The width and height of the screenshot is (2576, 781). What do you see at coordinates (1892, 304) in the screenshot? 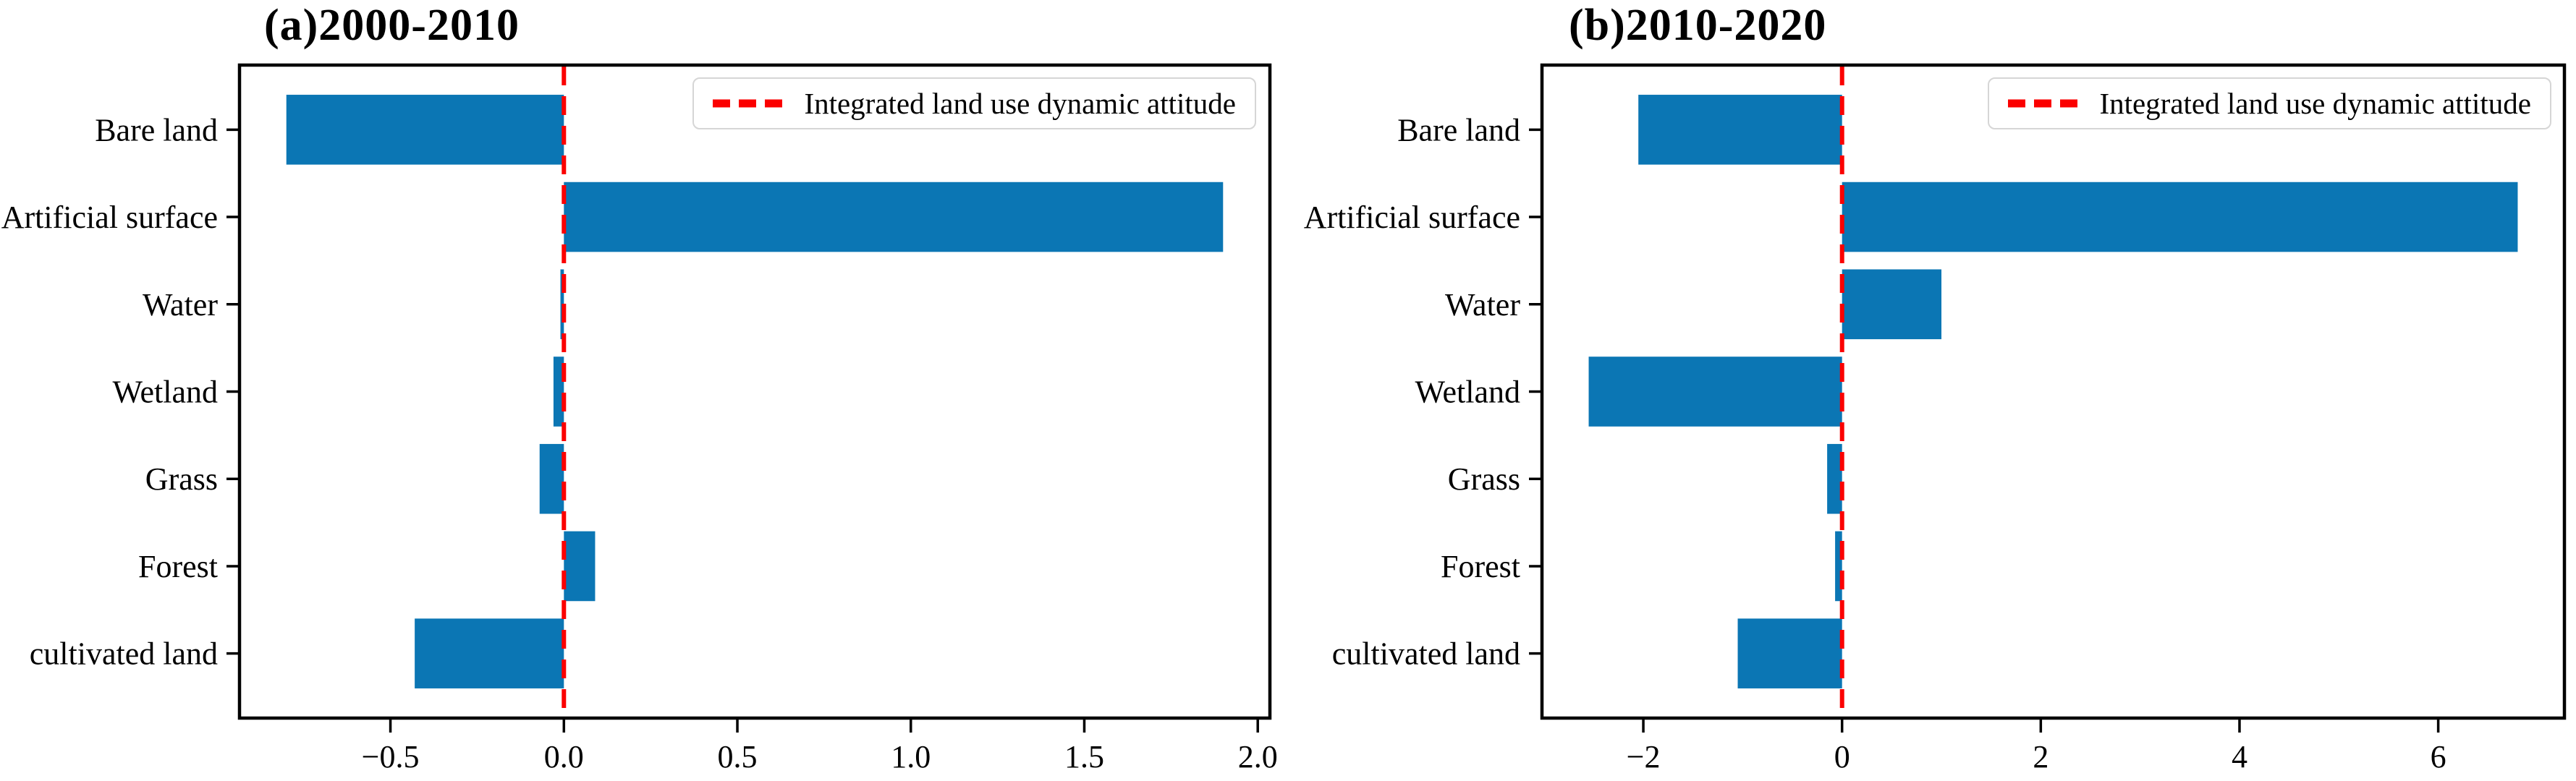
I see `bar-water` at bounding box center [1892, 304].